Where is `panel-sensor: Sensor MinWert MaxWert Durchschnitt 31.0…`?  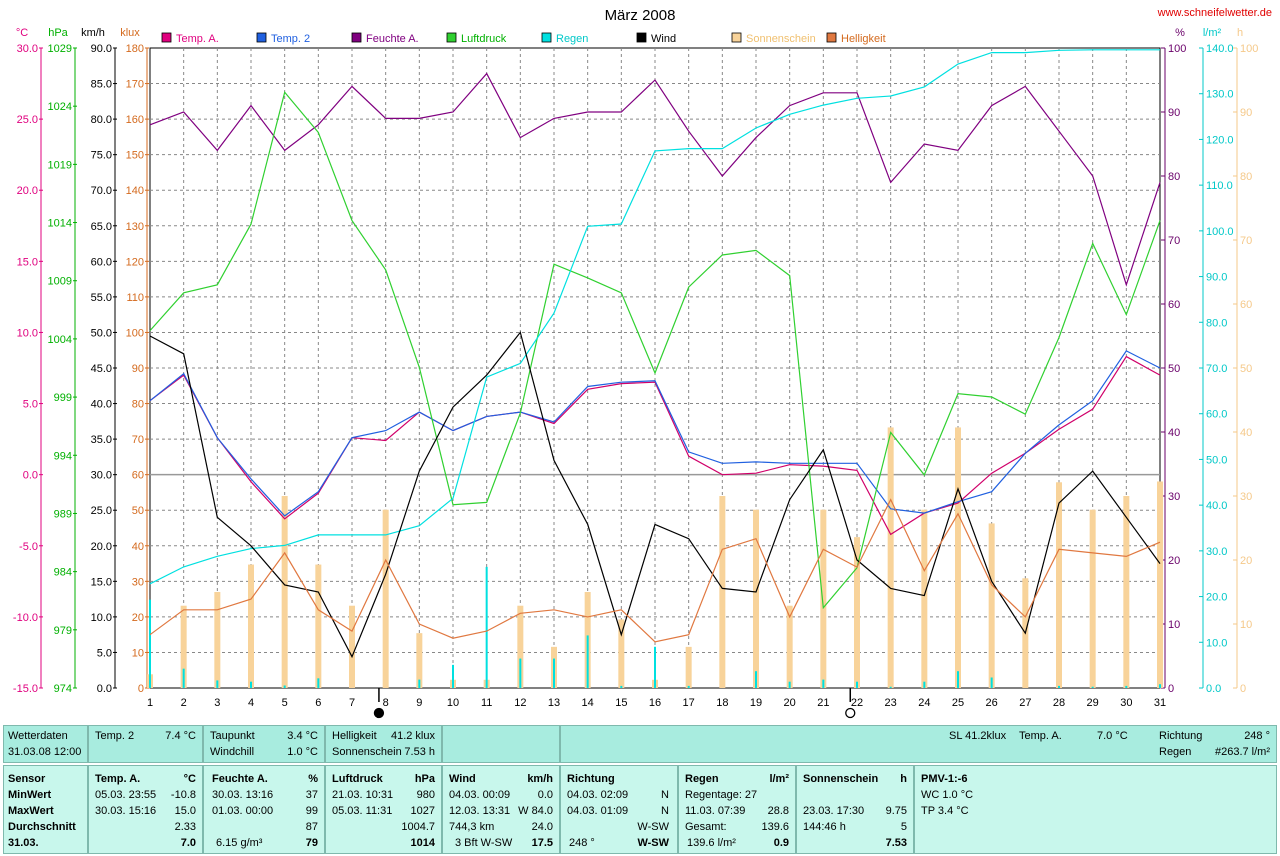 panel-sensor: Sensor MinWert MaxWert Durchschnitt 31.0… is located at coordinates (45, 809).